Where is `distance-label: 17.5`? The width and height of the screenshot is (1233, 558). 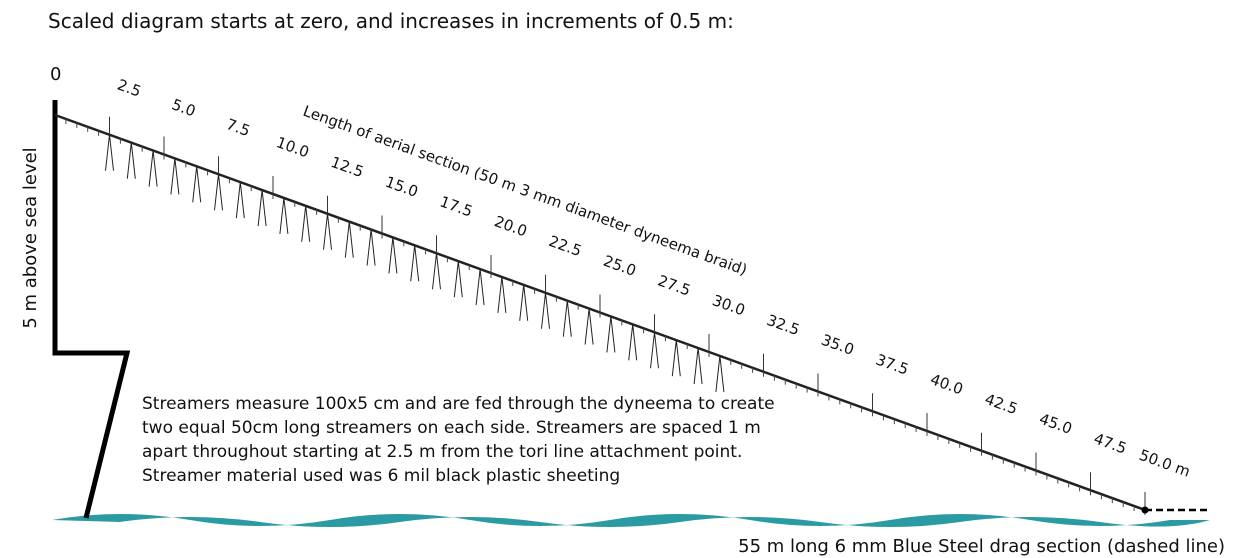
distance-label: 17.5 is located at coordinates (456, 206).